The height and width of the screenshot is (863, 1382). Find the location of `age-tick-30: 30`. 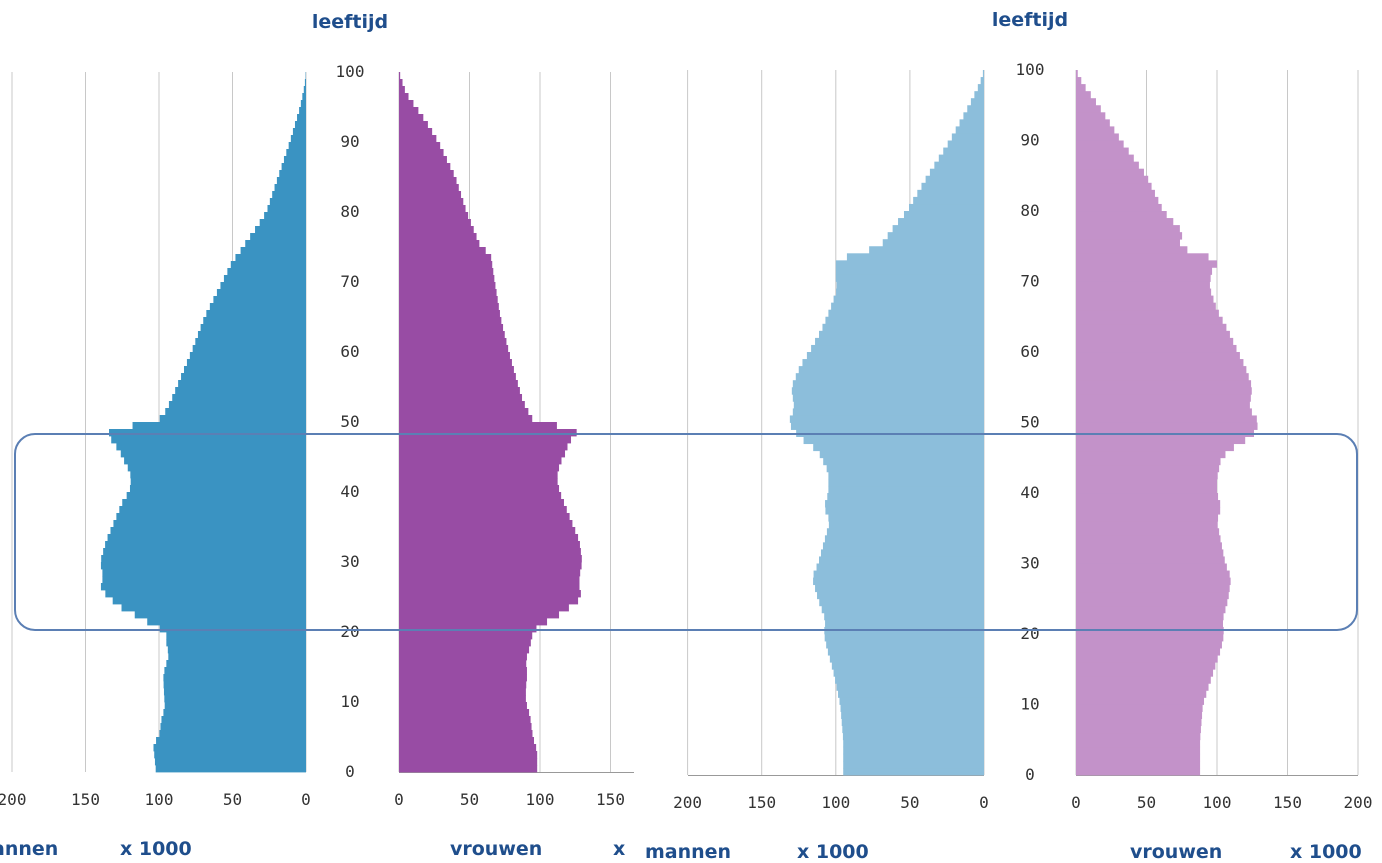

age-tick-30: 30 is located at coordinates (349, 561).